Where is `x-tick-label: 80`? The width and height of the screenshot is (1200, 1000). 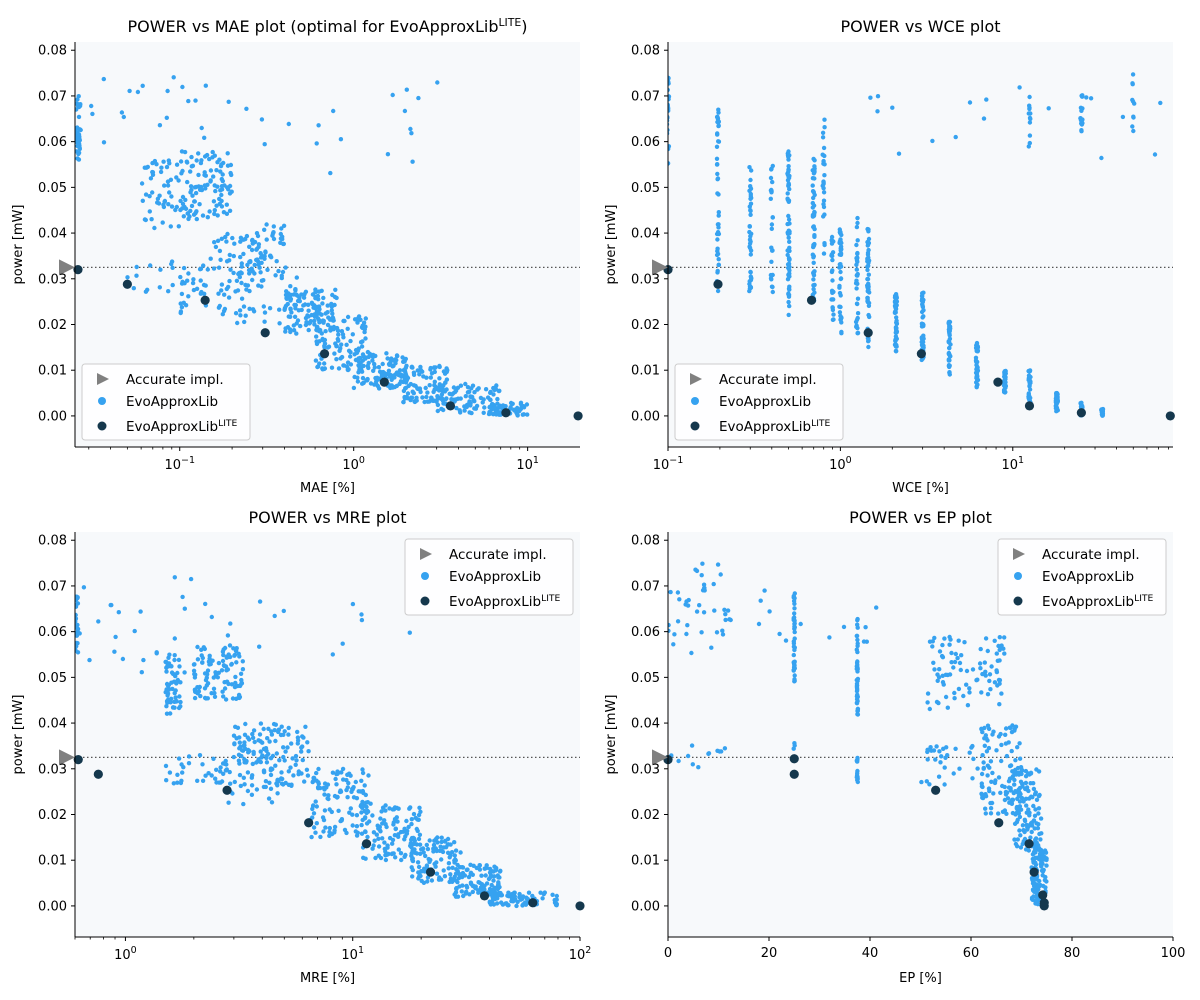 x-tick-label: 80 is located at coordinates (1072, 953).